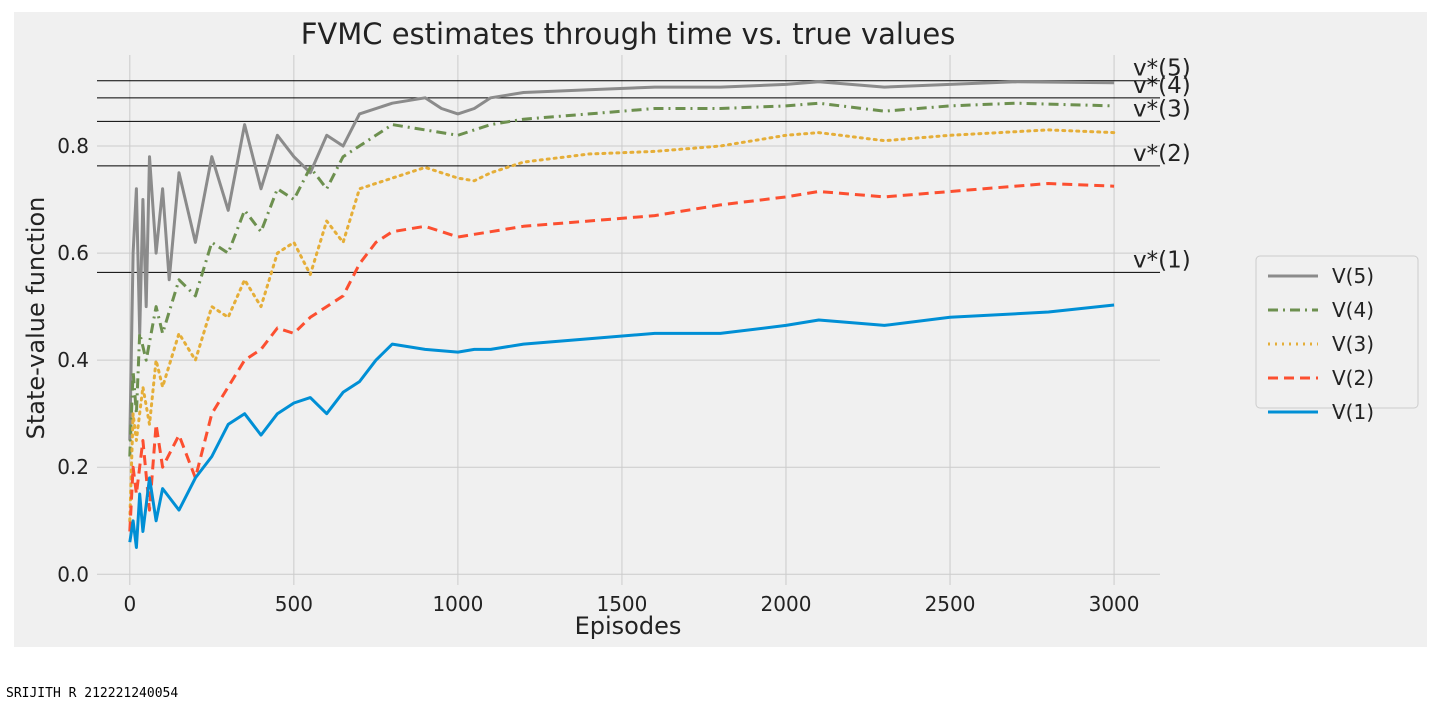 This screenshot has height=722, width=1449. What do you see at coordinates (1353, 378) in the screenshot?
I see `legend-label: V(2)` at bounding box center [1353, 378].